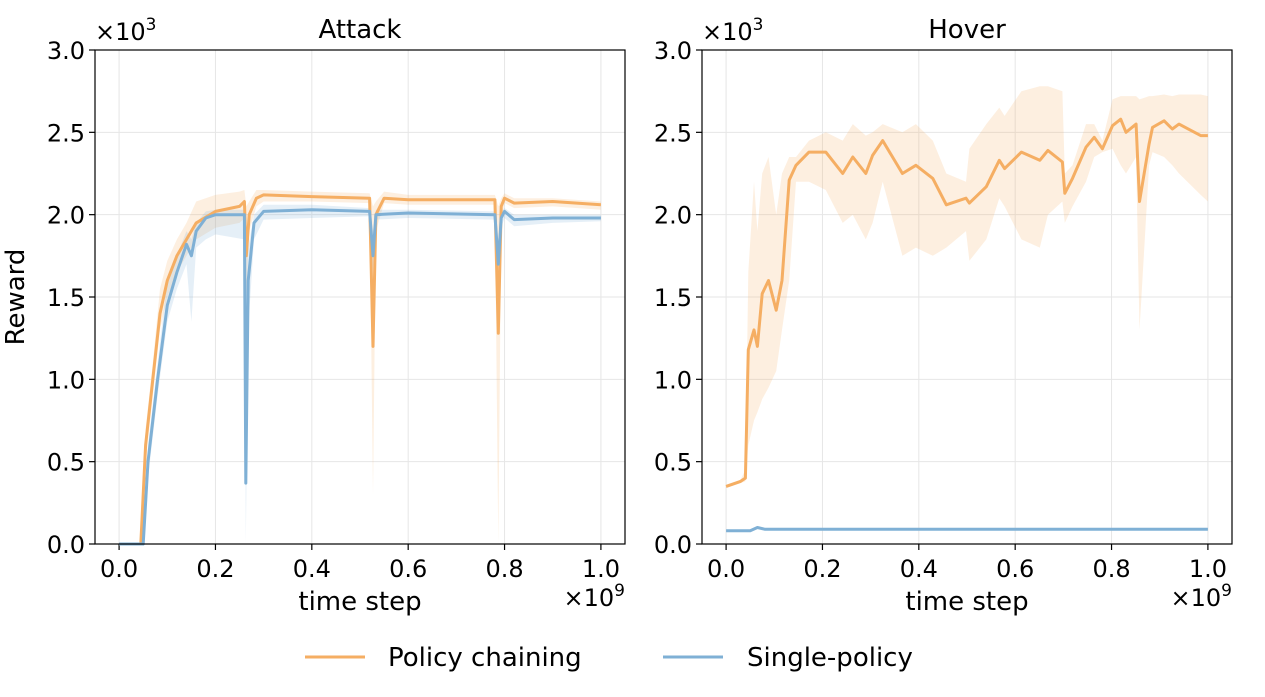  I want to click on legend: Policy chaining Single-policy, so click(609, 658).